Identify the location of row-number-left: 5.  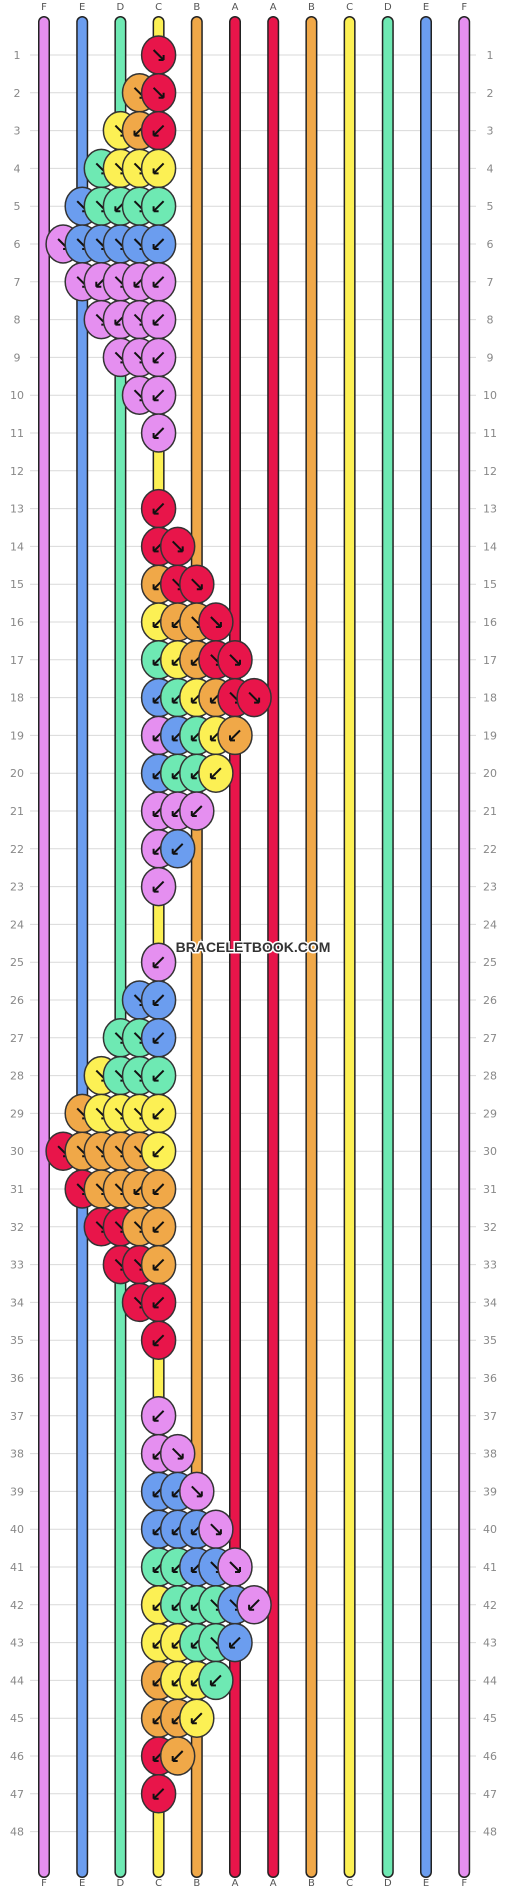
(17, 206).